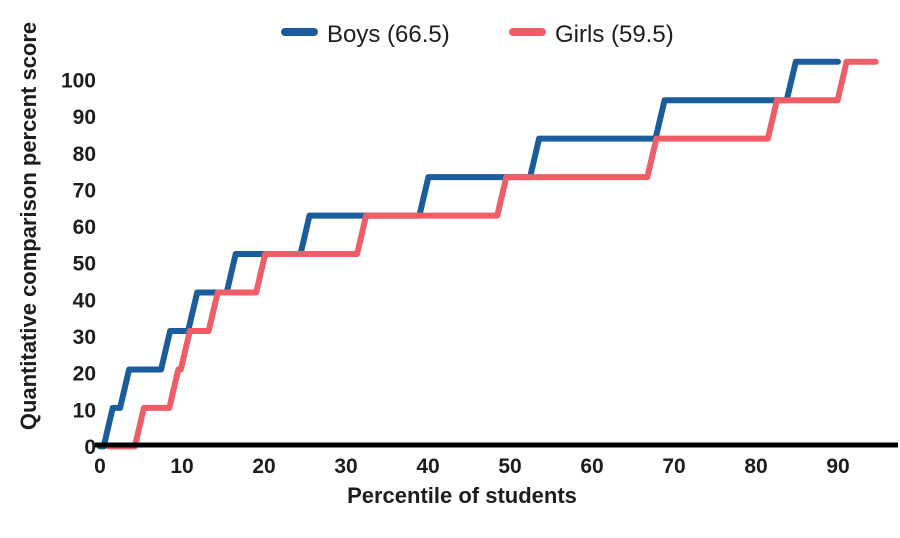 The height and width of the screenshot is (538, 900). What do you see at coordinates (509, 466) in the screenshot?
I see `x-tick-label: 50` at bounding box center [509, 466].